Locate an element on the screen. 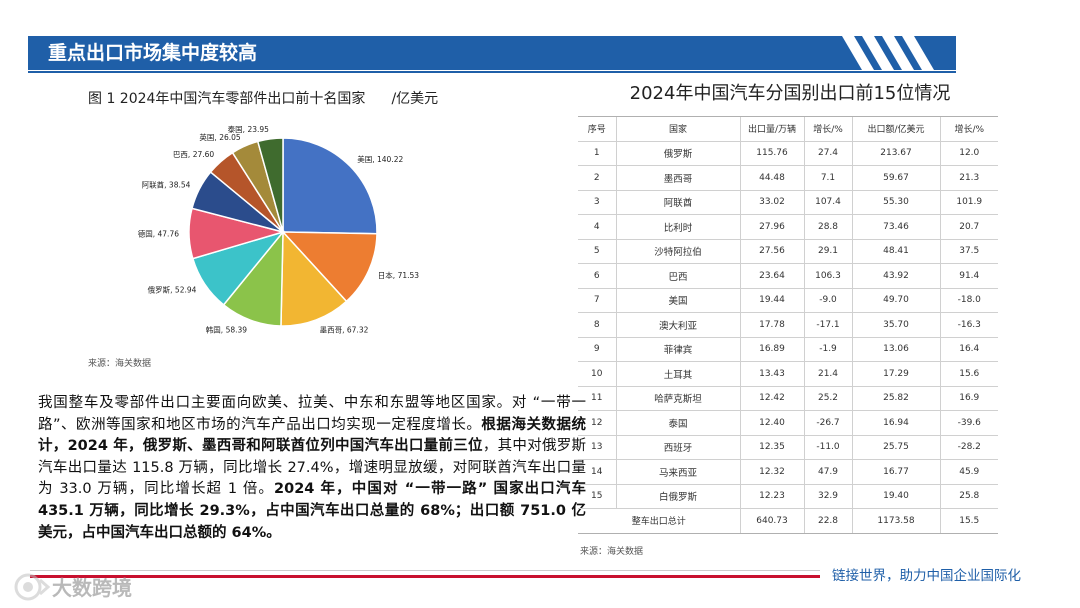 The image size is (1080, 608). table-row: 3 阿联酋 33.02 107.4 55.30 101.9 is located at coordinates (788, 202).